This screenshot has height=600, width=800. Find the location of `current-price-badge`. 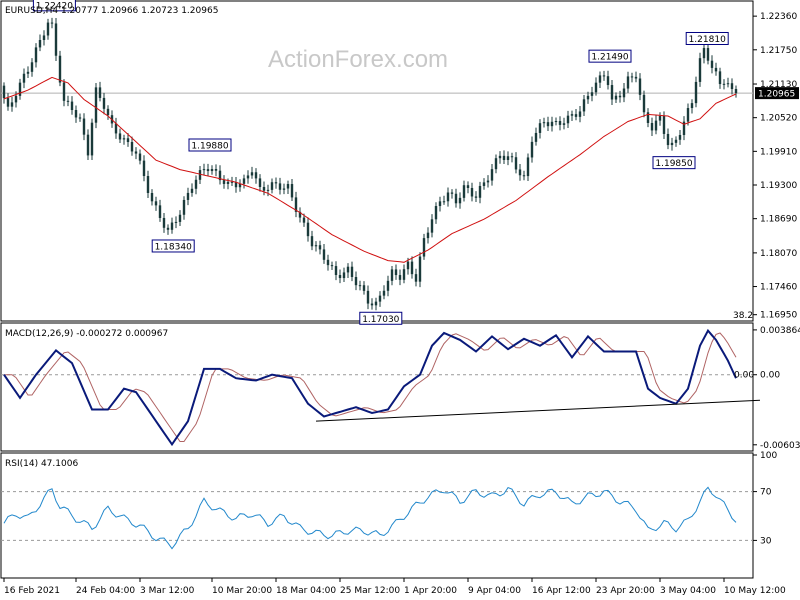

current-price-badge is located at coordinates (777, 93).